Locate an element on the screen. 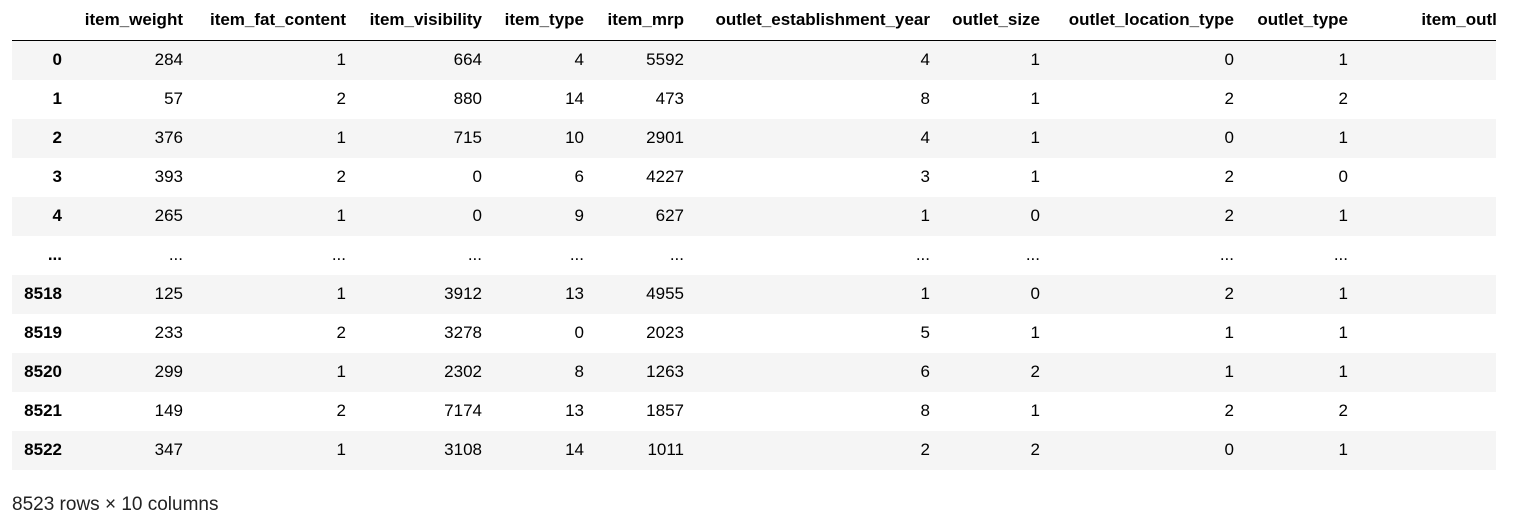 The image size is (1525, 529). table-cell: 4 is located at coordinates (925, 137).